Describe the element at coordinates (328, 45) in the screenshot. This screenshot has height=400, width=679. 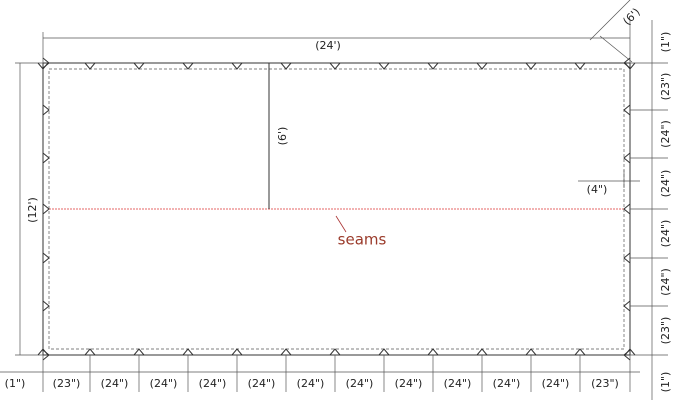
I see `width-label: (24')` at that location.